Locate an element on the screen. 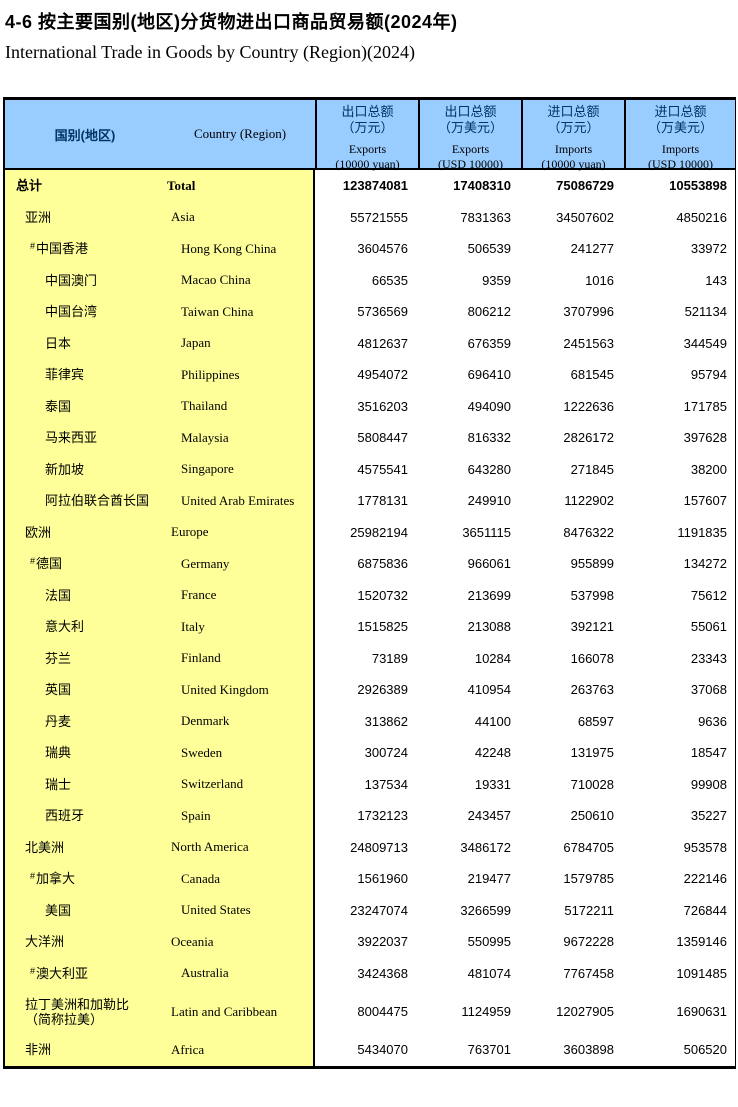 The width and height of the screenshot is (738, 1107). row-name-cell: #澳大利亚 Australia is located at coordinates (160, 973).